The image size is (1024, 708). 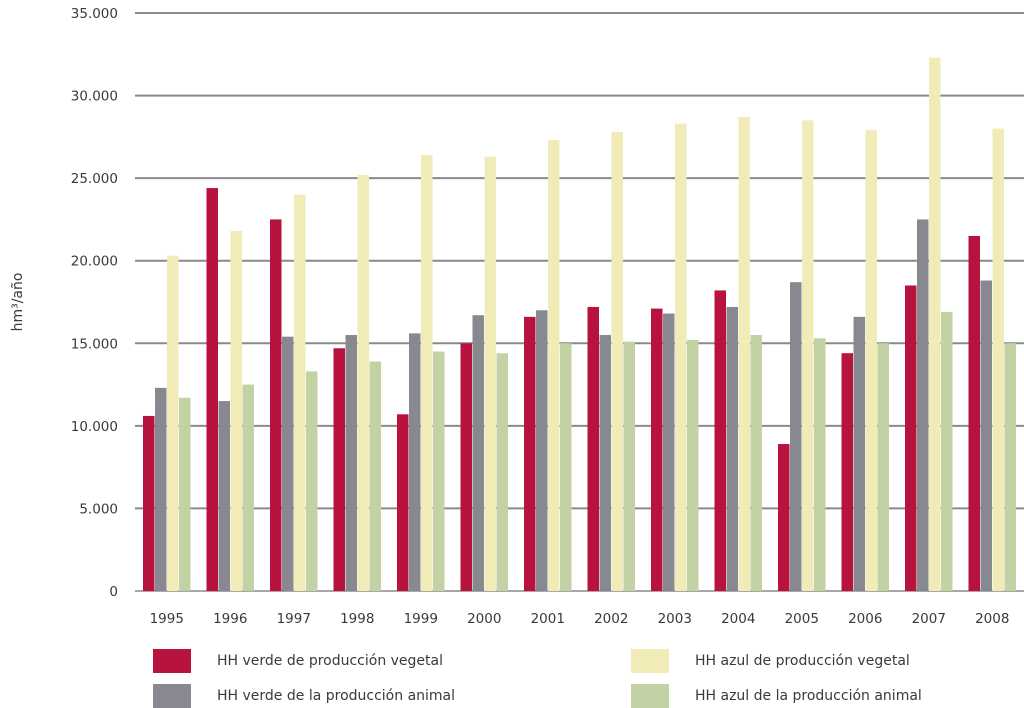 I want to click on y-tick-label: 5.000, so click(x=98, y=509).